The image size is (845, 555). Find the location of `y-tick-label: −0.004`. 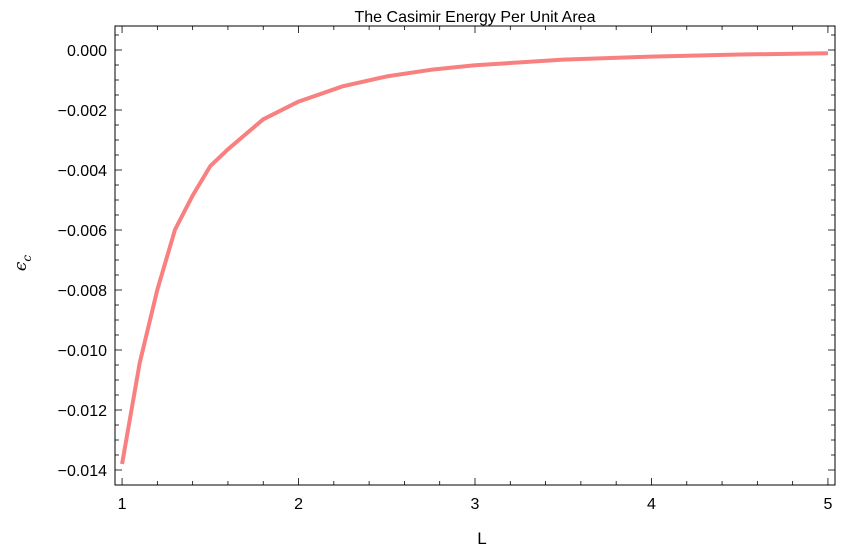

y-tick-label: −0.004 is located at coordinates (82, 171).